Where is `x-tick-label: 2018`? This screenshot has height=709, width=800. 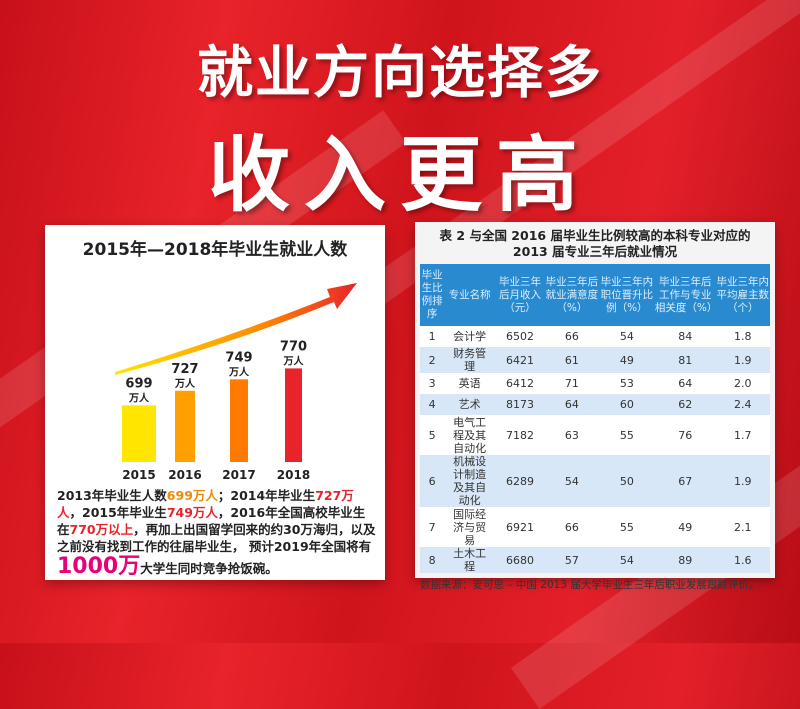
x-tick-label: 2018 is located at coordinates (293, 475).